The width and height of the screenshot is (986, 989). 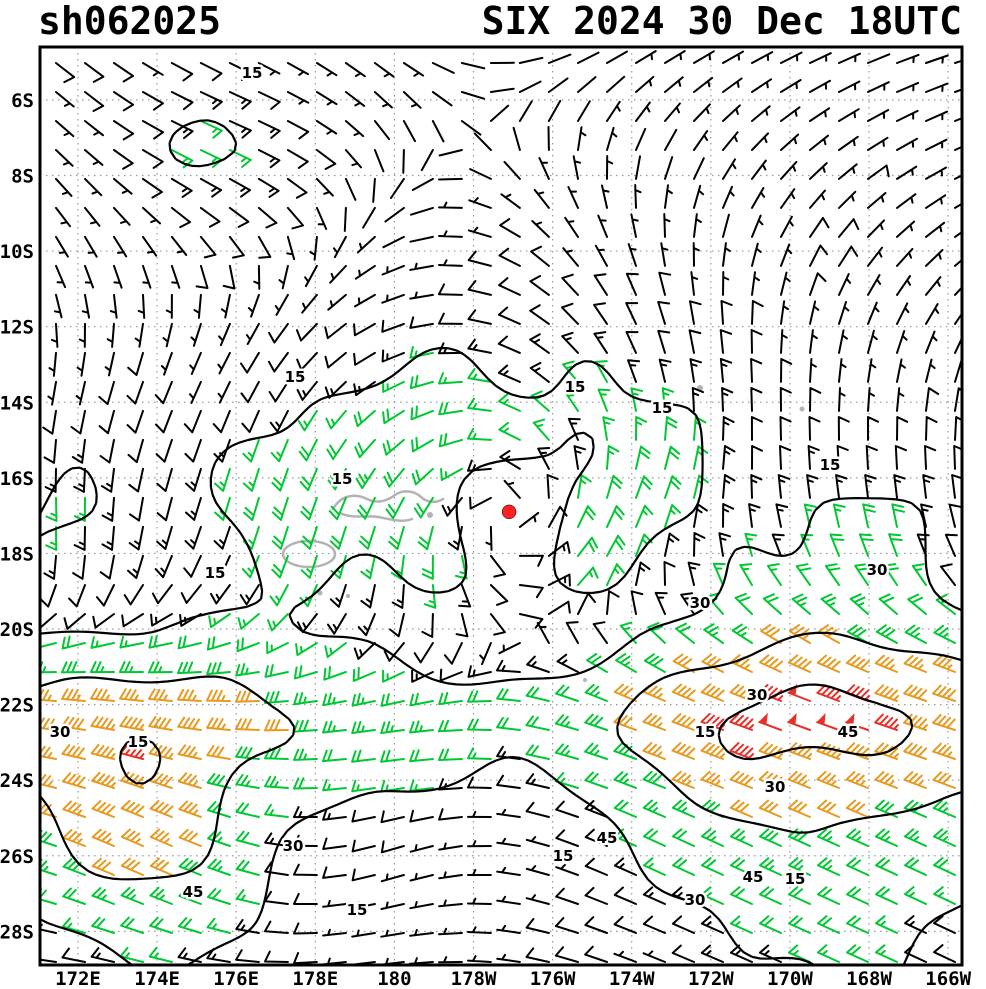 What do you see at coordinates (869, 978) in the screenshot?
I see `x-tick-label: 168W` at bounding box center [869, 978].